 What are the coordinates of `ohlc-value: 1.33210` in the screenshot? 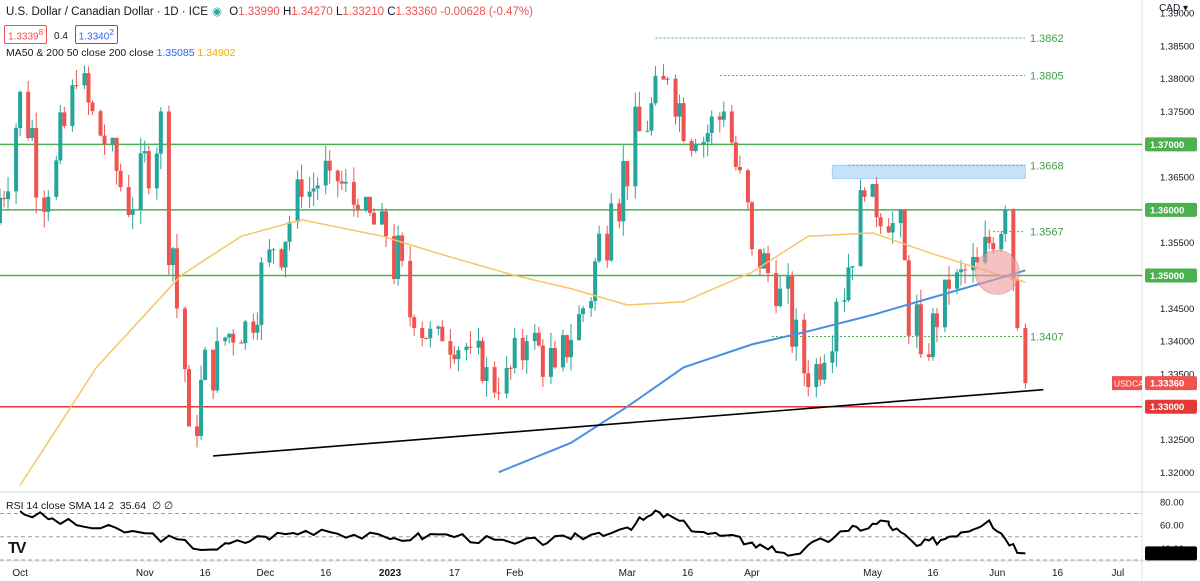 It's located at (365, 12).